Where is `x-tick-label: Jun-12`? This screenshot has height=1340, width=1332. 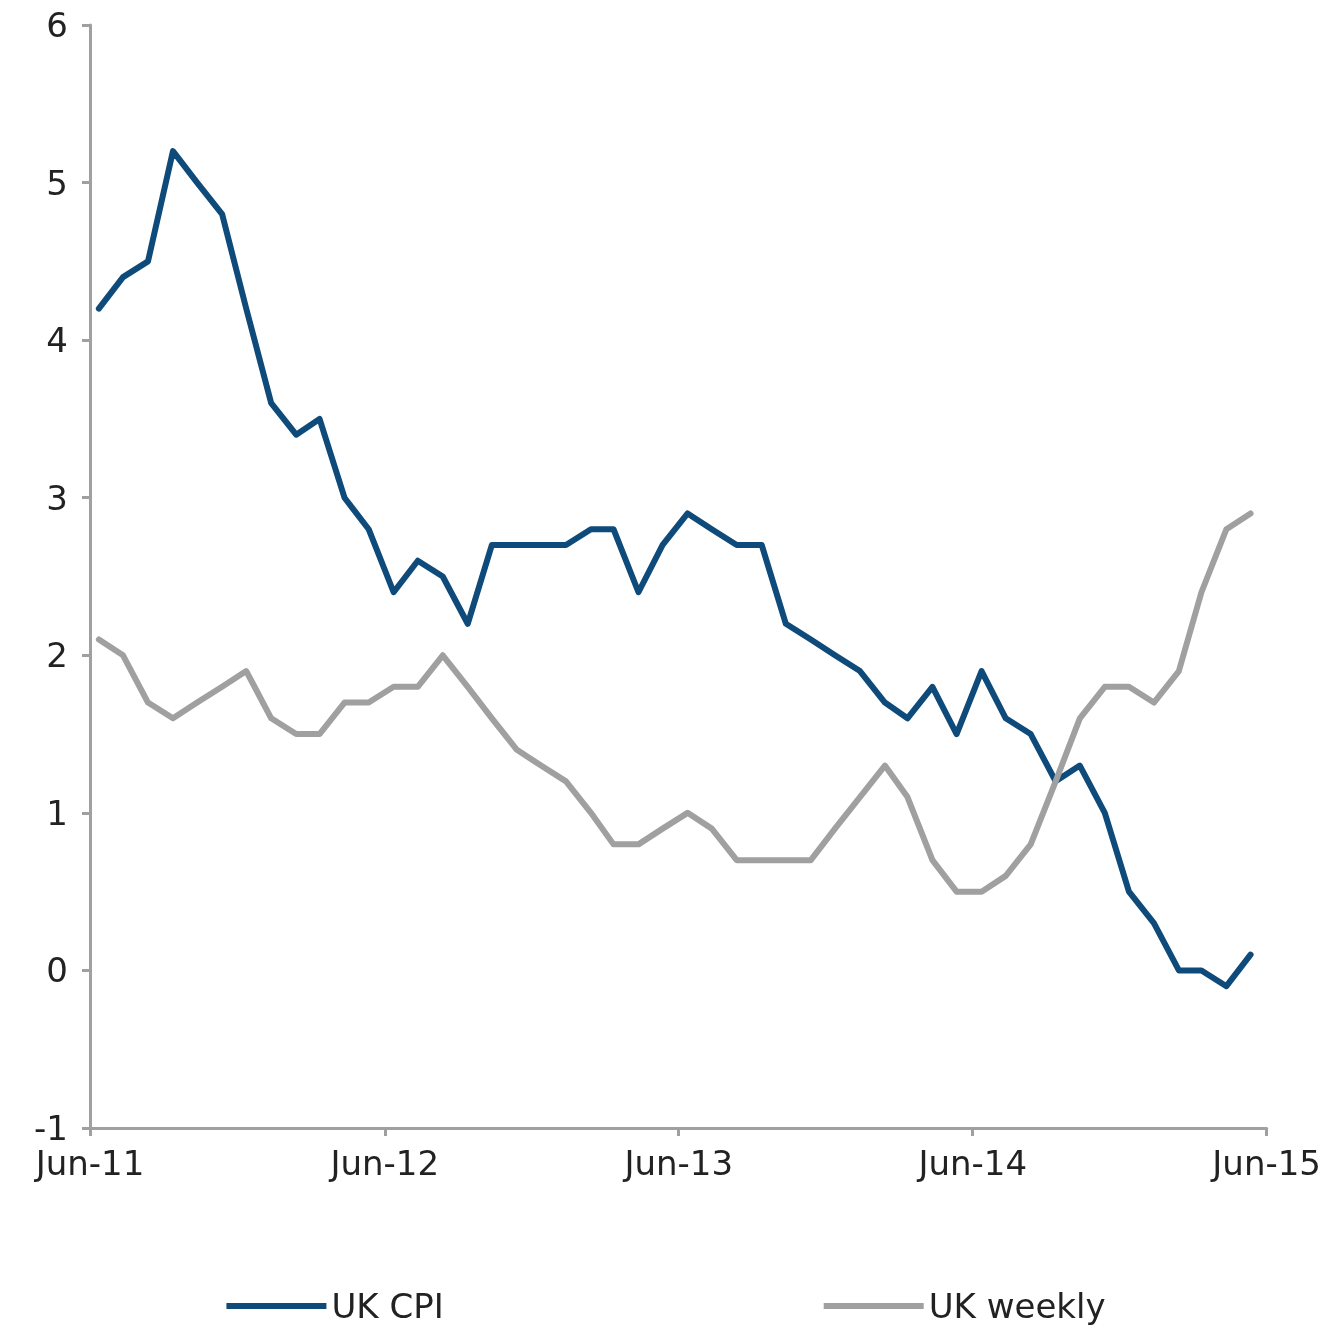
x-tick-label: Jun-12 is located at coordinates (384, 1163).